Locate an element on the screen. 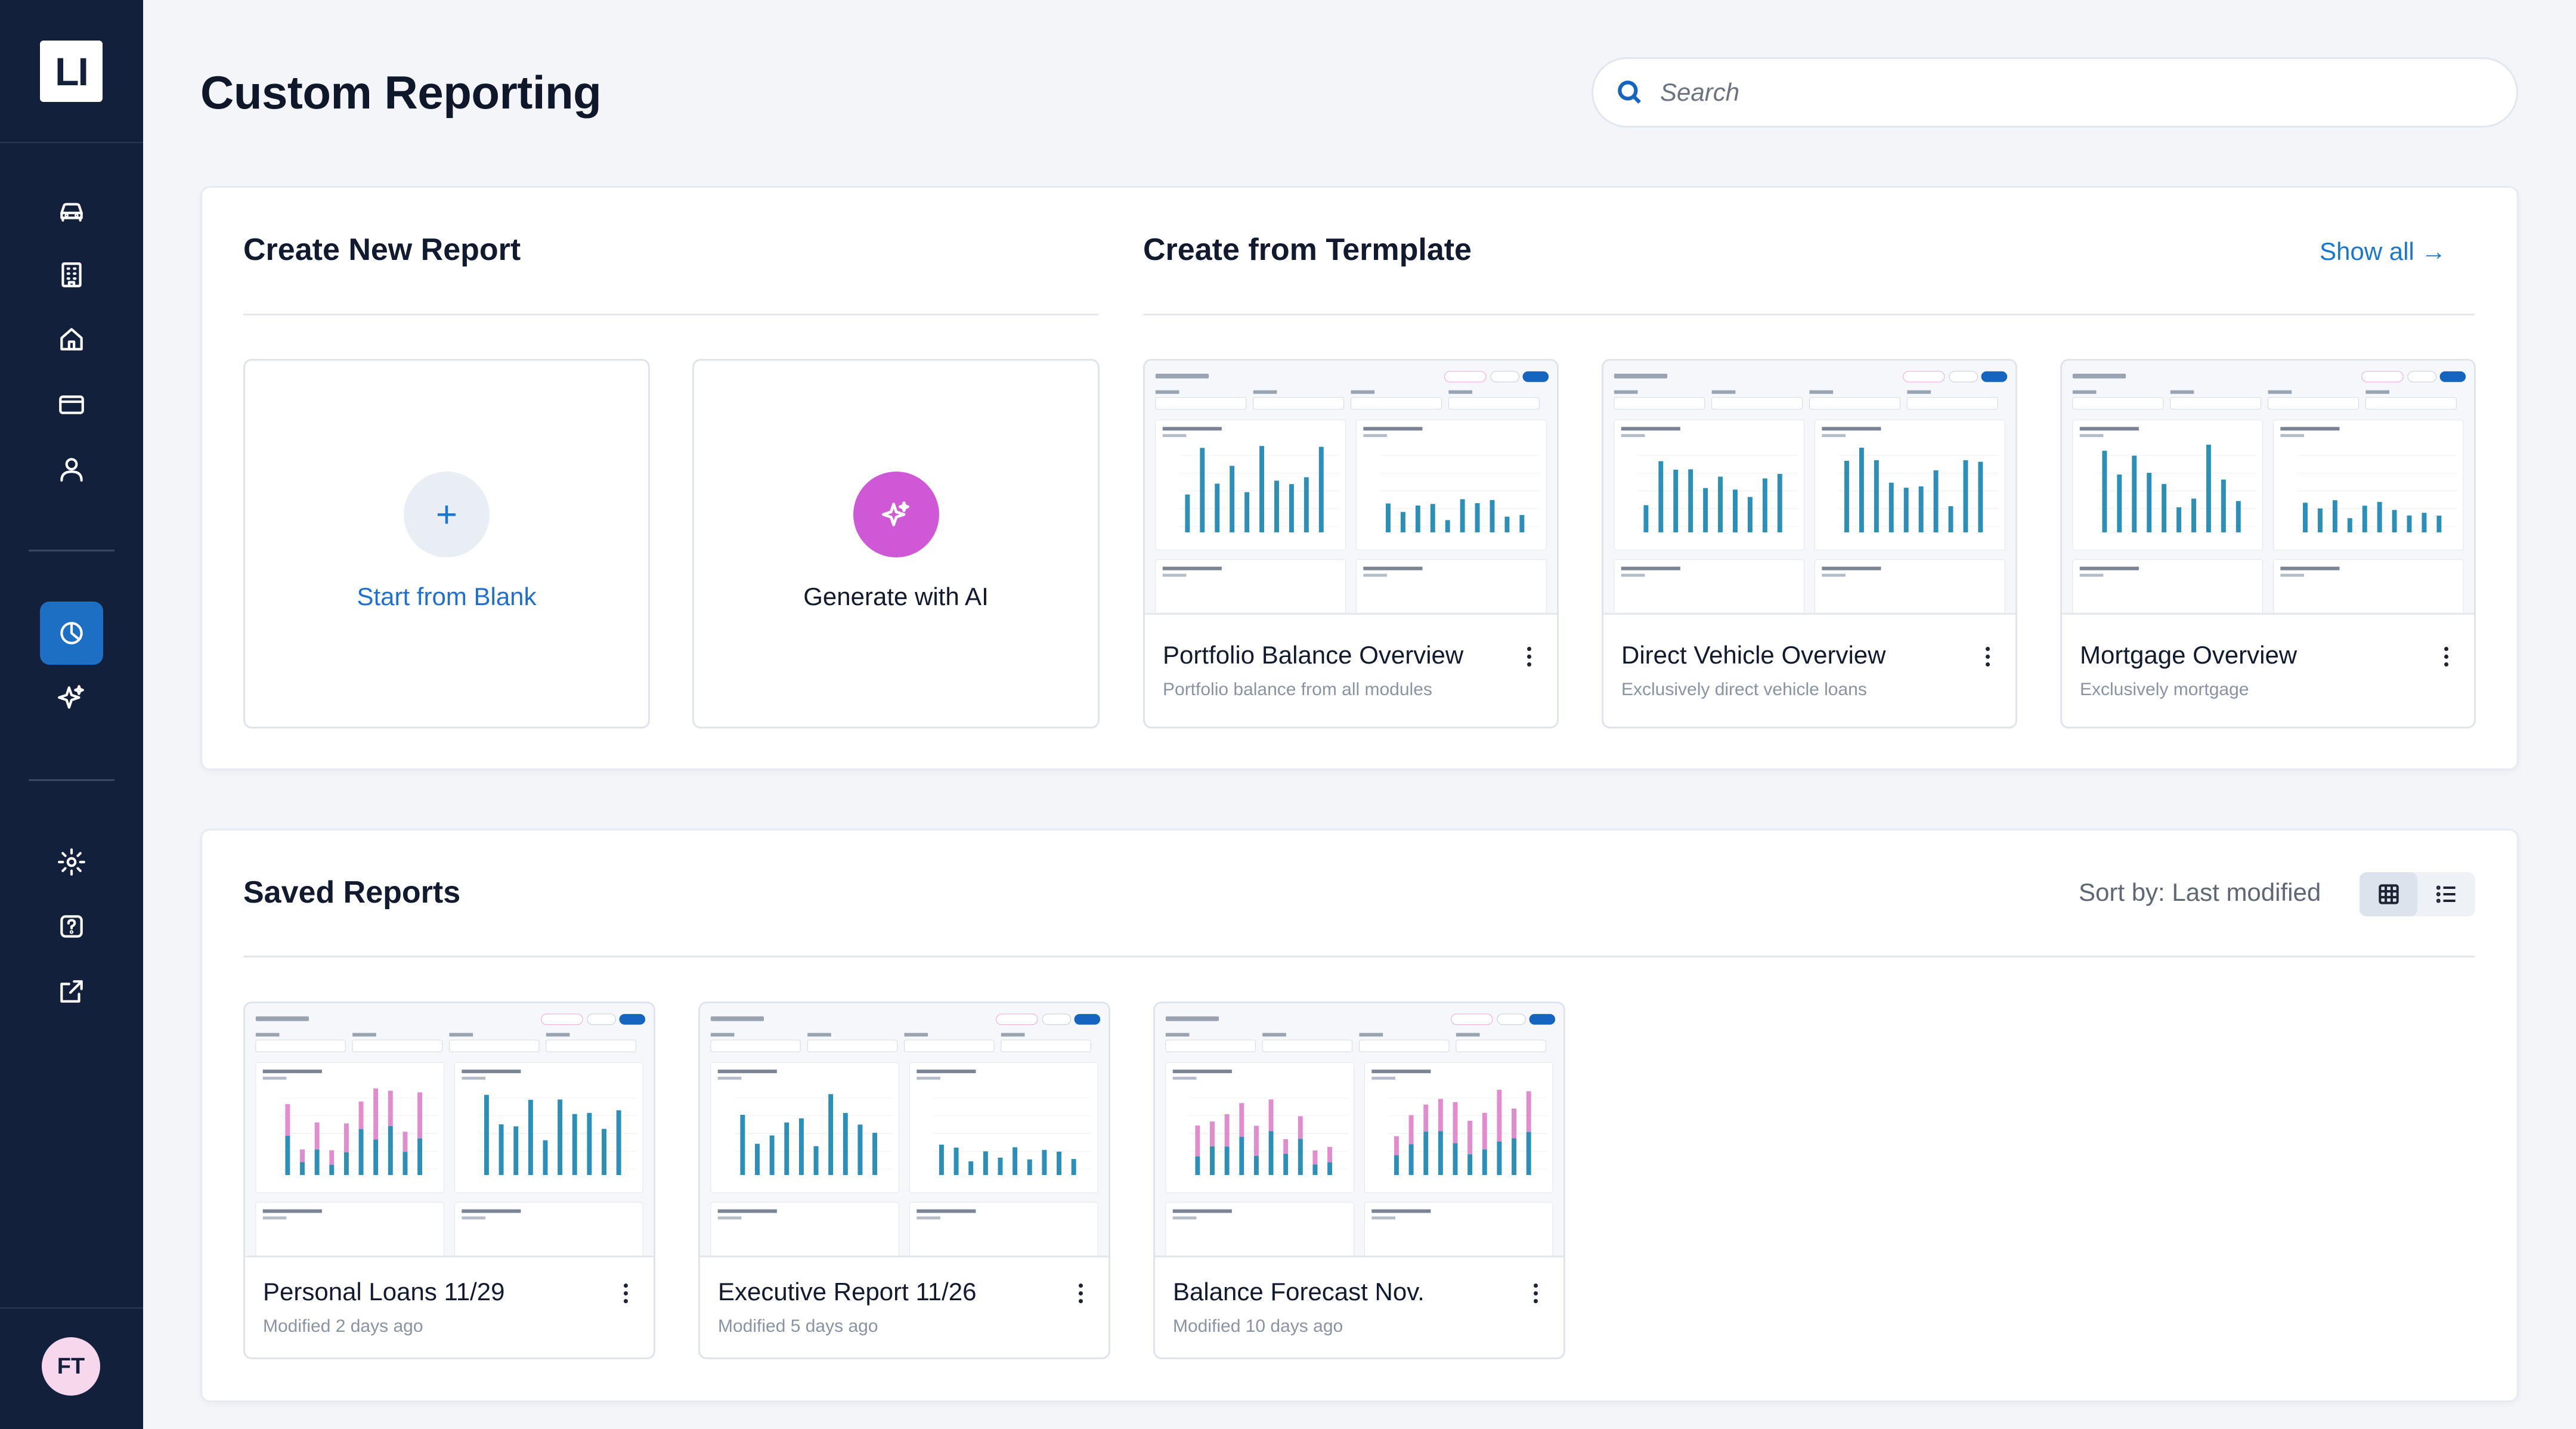 This screenshot has width=2576, height=1429. generate-with-ai-card: Generate with AI is located at coordinates (896, 544).